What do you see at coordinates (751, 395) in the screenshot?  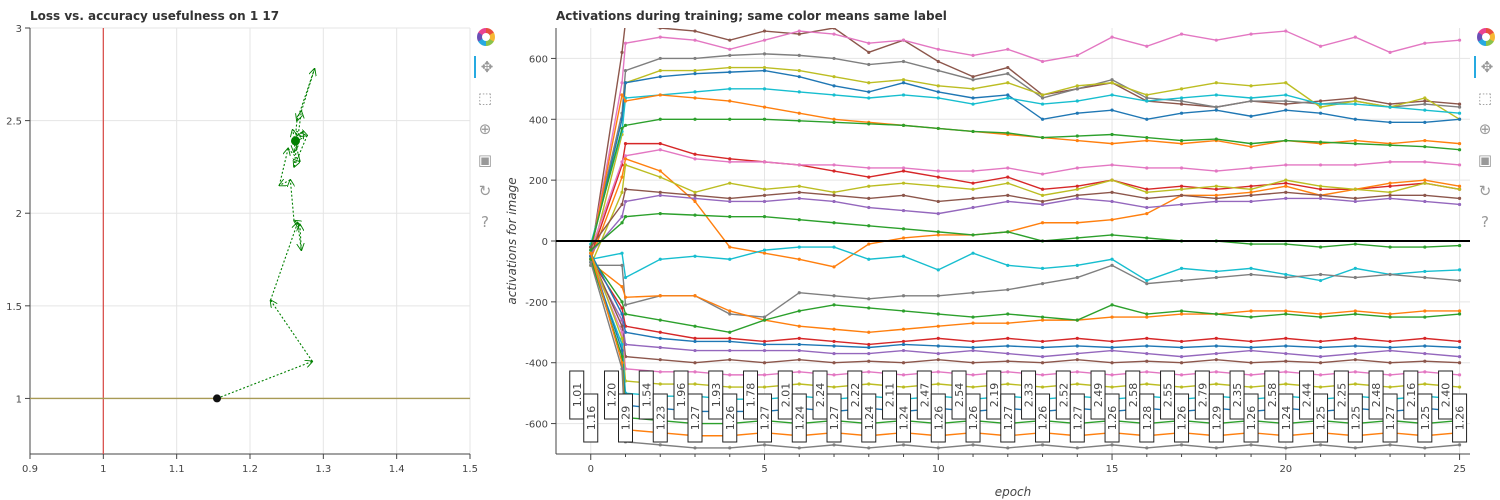 I see `epoch-label-text: 1.78` at bounding box center [751, 395].